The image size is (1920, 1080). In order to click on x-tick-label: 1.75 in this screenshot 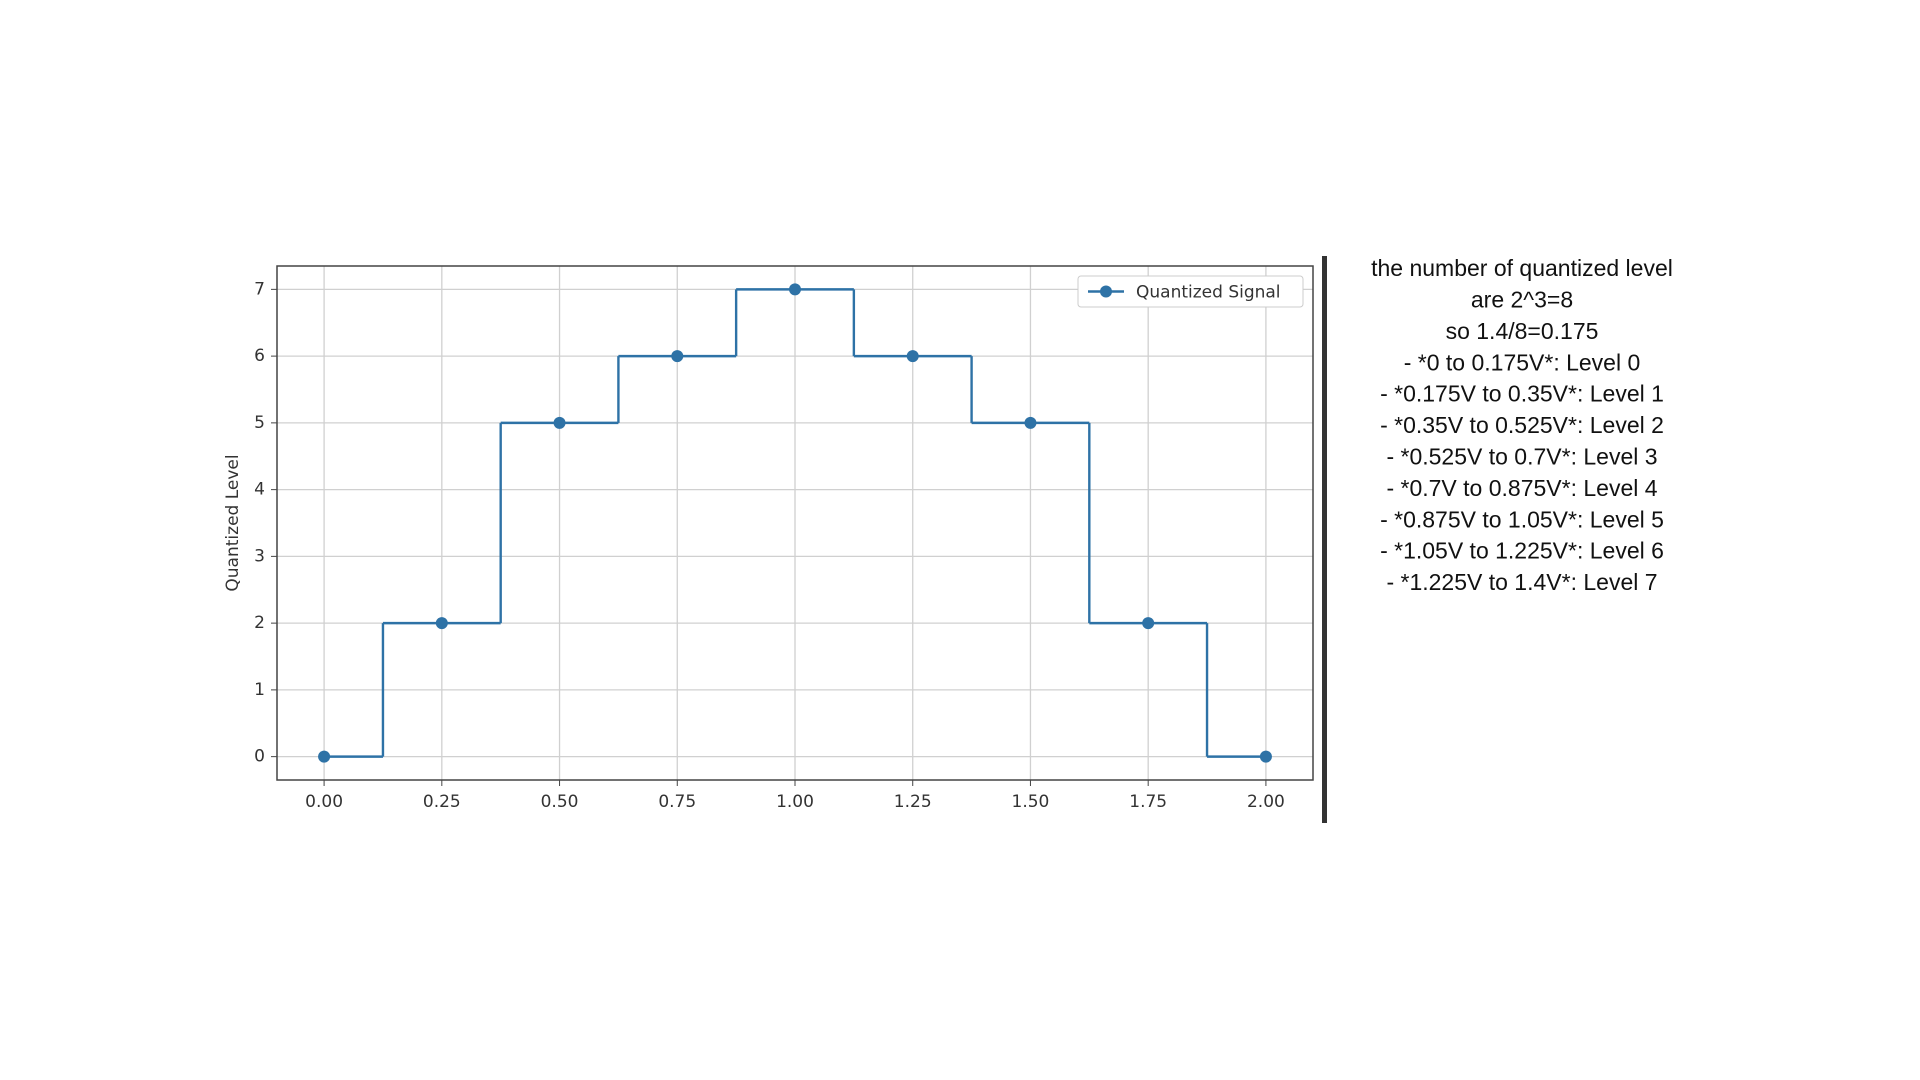, I will do `click(1148, 802)`.